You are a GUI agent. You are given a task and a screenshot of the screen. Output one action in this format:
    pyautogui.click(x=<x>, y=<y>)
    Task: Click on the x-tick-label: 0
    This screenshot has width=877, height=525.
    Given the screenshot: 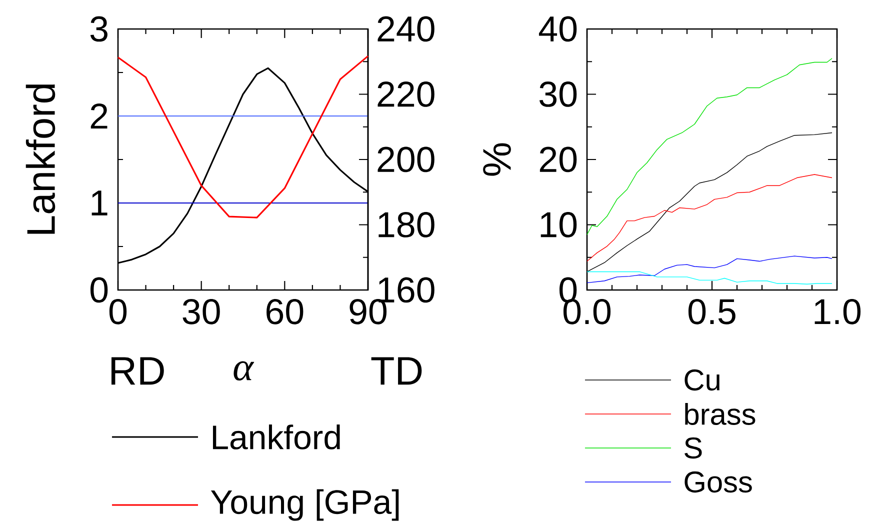 What is the action you would take?
    pyautogui.click(x=118, y=311)
    